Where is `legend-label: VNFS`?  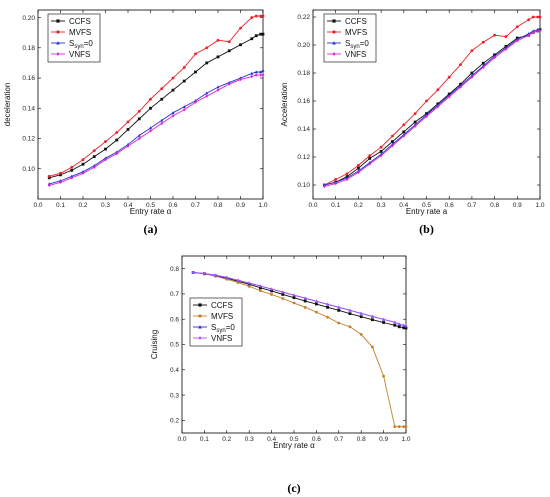 legend-label: VNFS is located at coordinates (355, 54).